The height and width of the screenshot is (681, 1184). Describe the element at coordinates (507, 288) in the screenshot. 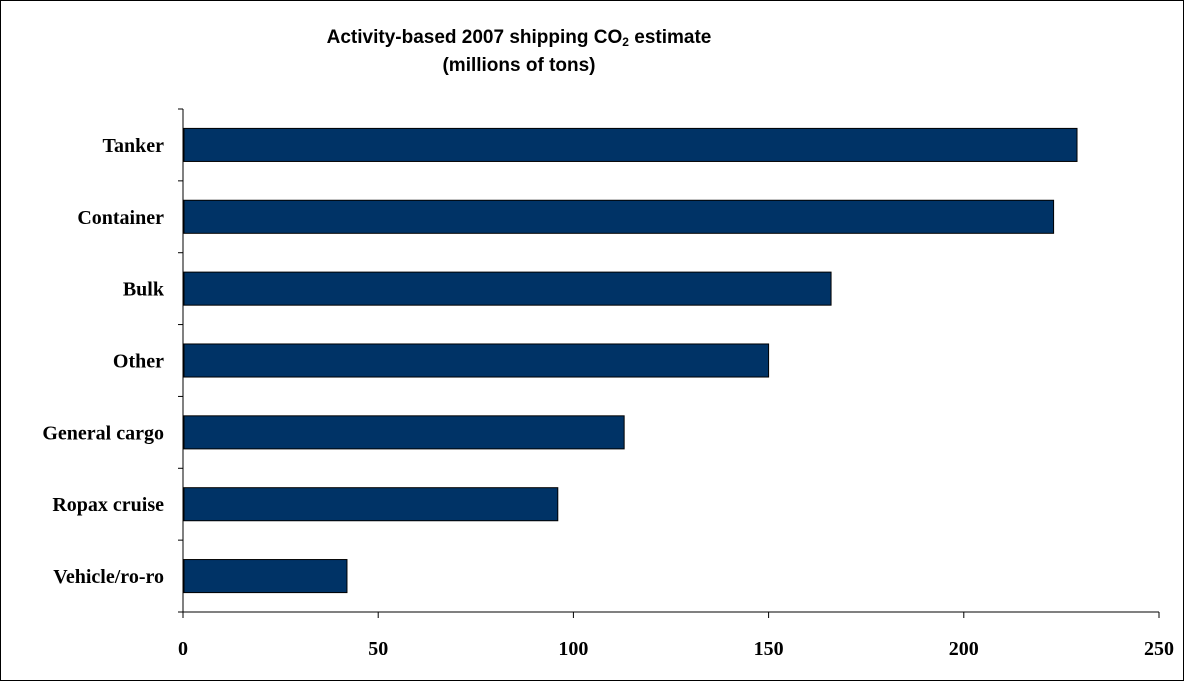

I see `bar-bulk` at that location.